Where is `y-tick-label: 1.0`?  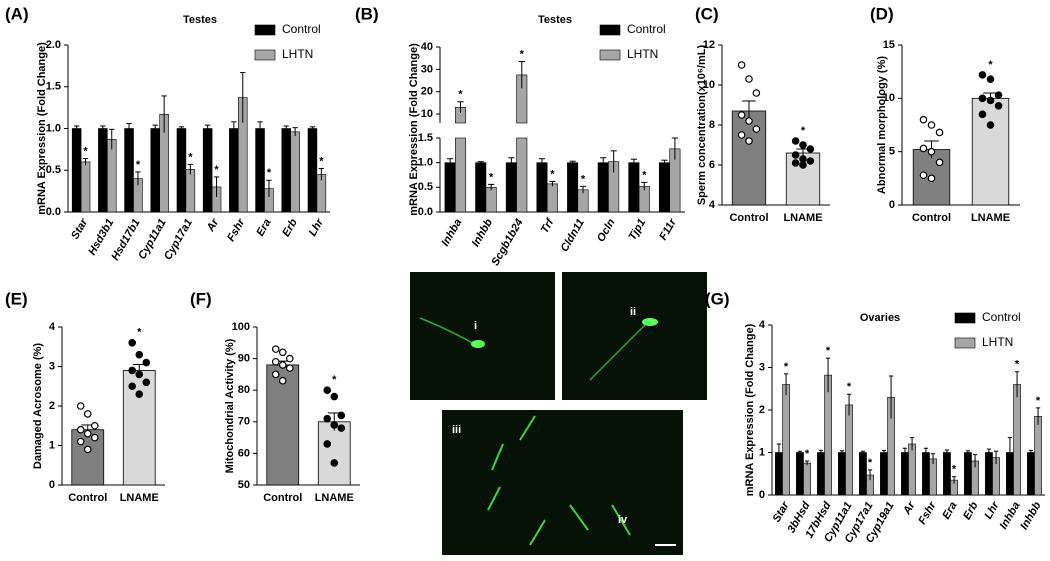
y-tick-label: 1.0 is located at coordinates (53, 128).